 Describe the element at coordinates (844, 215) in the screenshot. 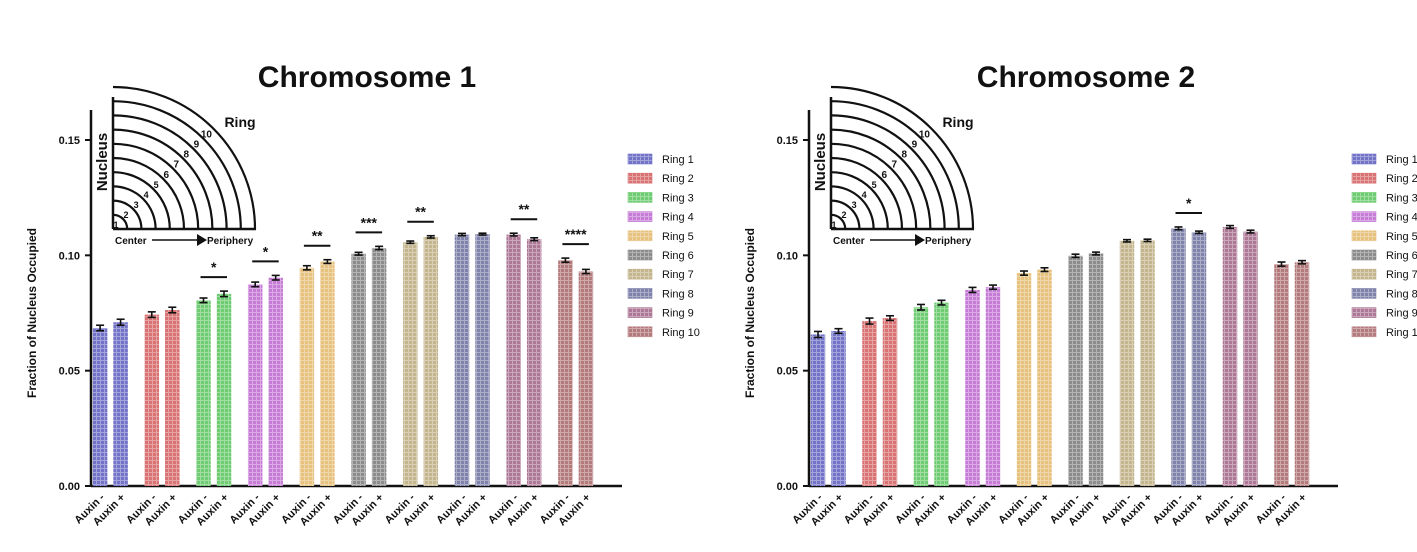

I see `ring-number: 2` at that location.